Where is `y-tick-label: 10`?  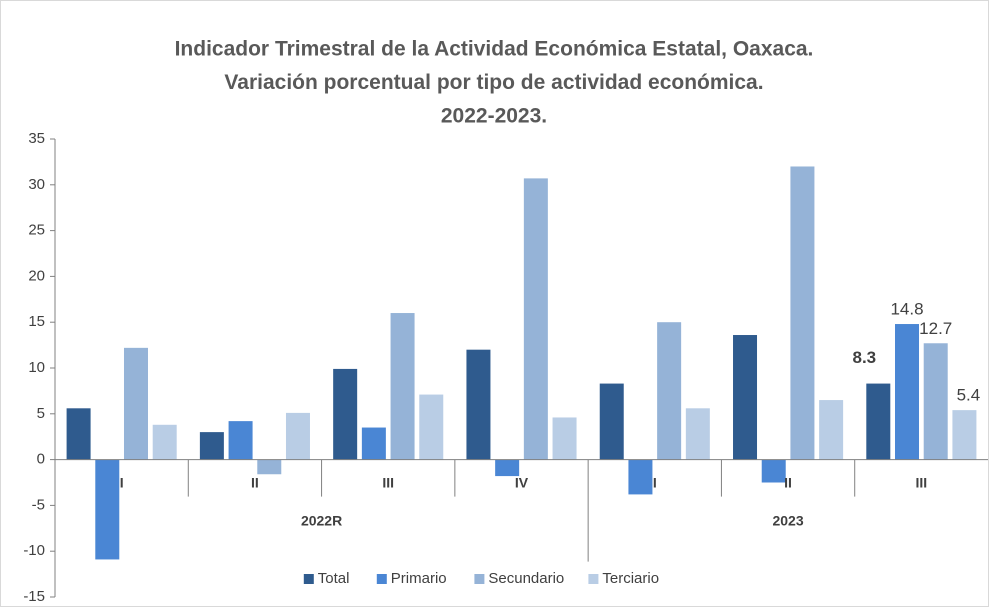 y-tick-label: 10 is located at coordinates (36, 367).